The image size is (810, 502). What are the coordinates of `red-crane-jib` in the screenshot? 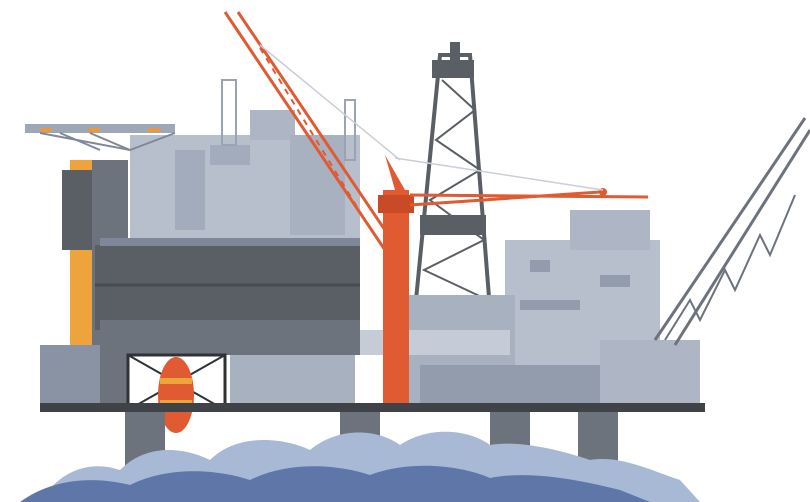 It's located at (312, 131).